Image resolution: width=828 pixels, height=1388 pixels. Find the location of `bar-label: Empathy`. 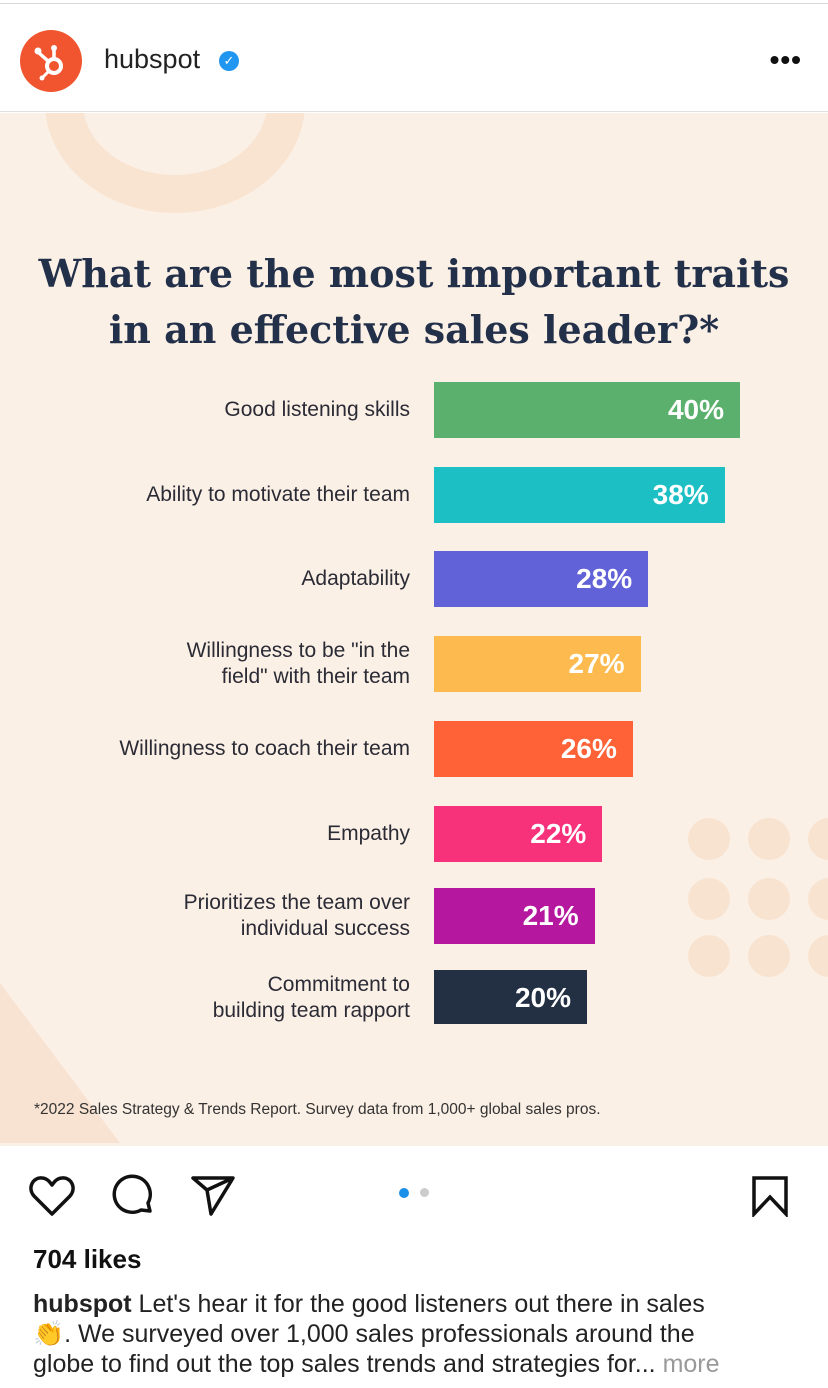

bar-label: Empathy is located at coordinates (368, 834).